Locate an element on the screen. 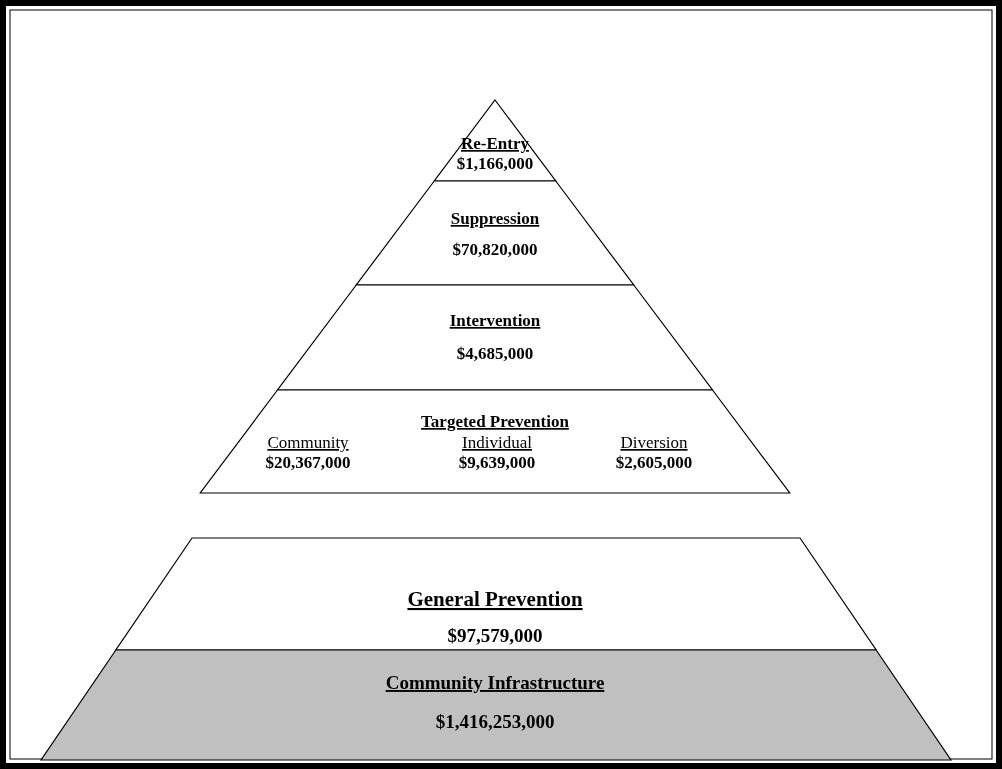 This screenshot has width=1002, height=769. category-label: Re-Entry is located at coordinates (495, 143).